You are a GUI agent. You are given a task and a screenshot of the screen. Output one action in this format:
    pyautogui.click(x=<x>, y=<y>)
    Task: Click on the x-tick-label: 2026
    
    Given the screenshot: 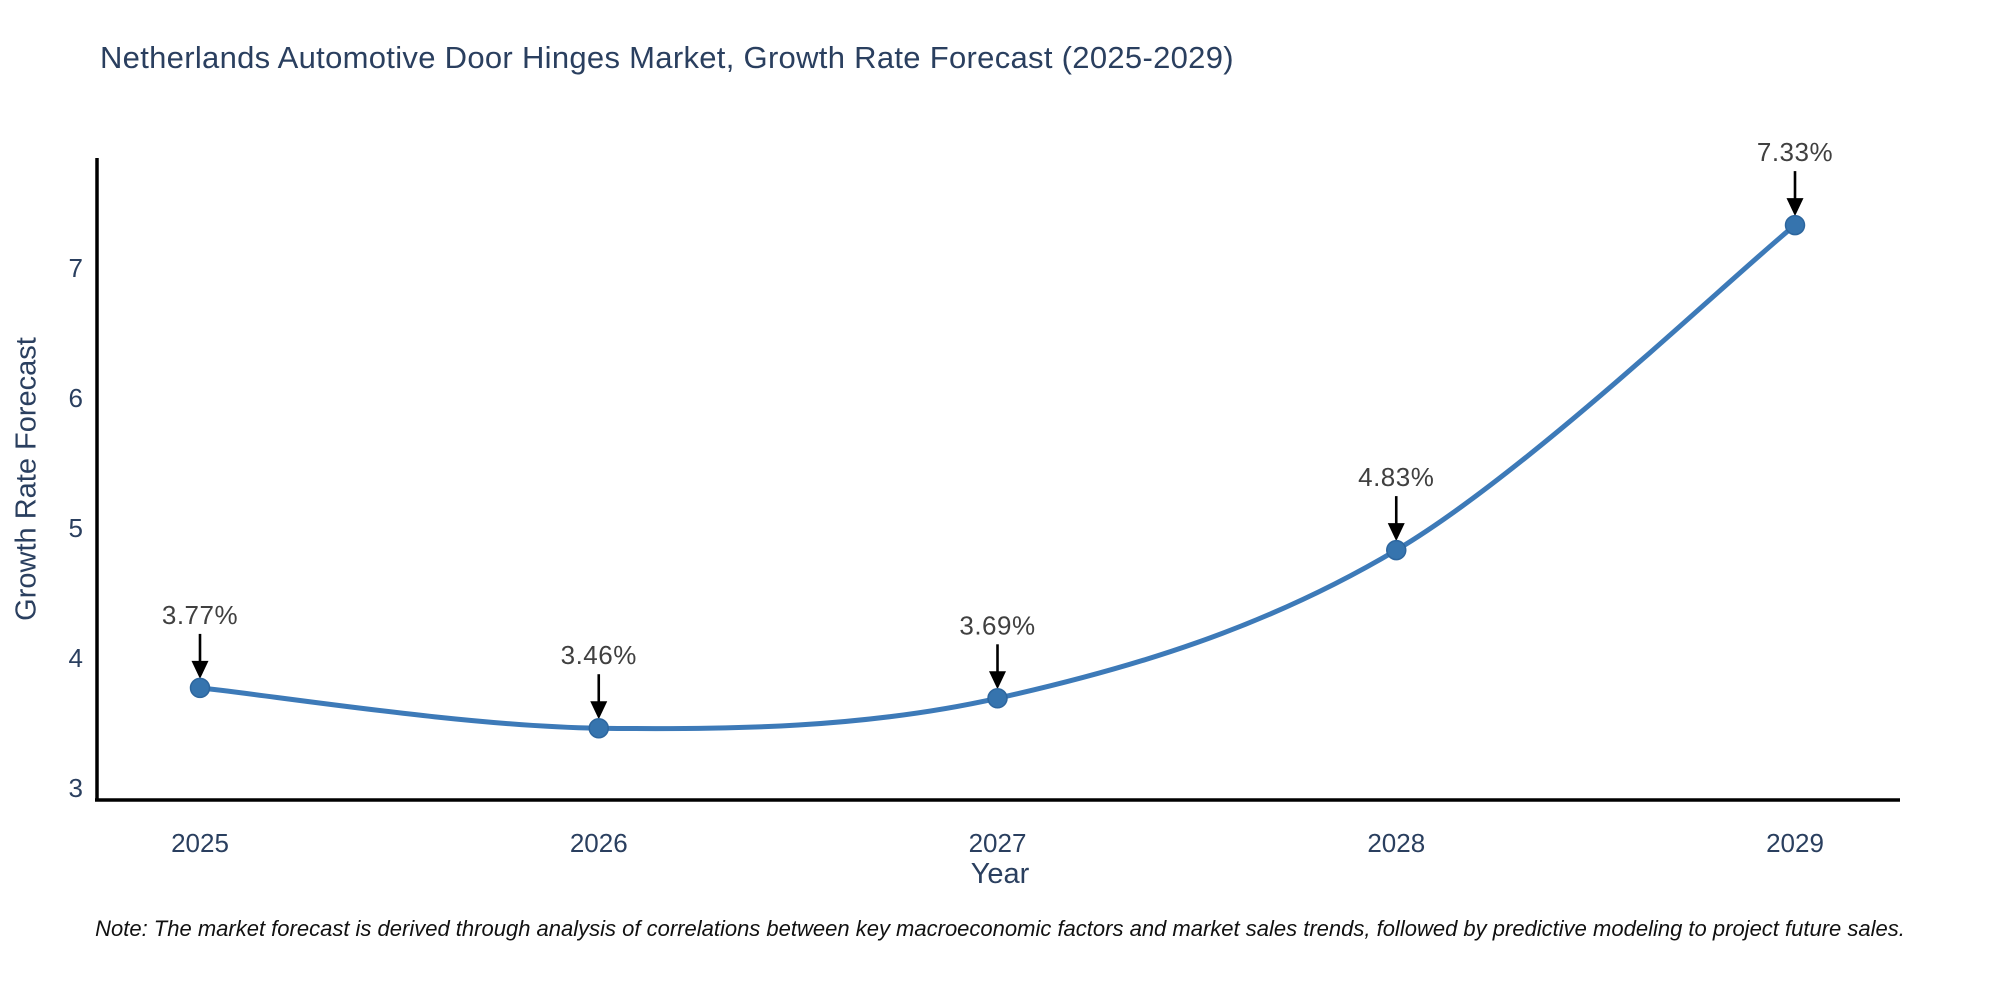 What is the action you would take?
    pyautogui.click(x=599, y=843)
    